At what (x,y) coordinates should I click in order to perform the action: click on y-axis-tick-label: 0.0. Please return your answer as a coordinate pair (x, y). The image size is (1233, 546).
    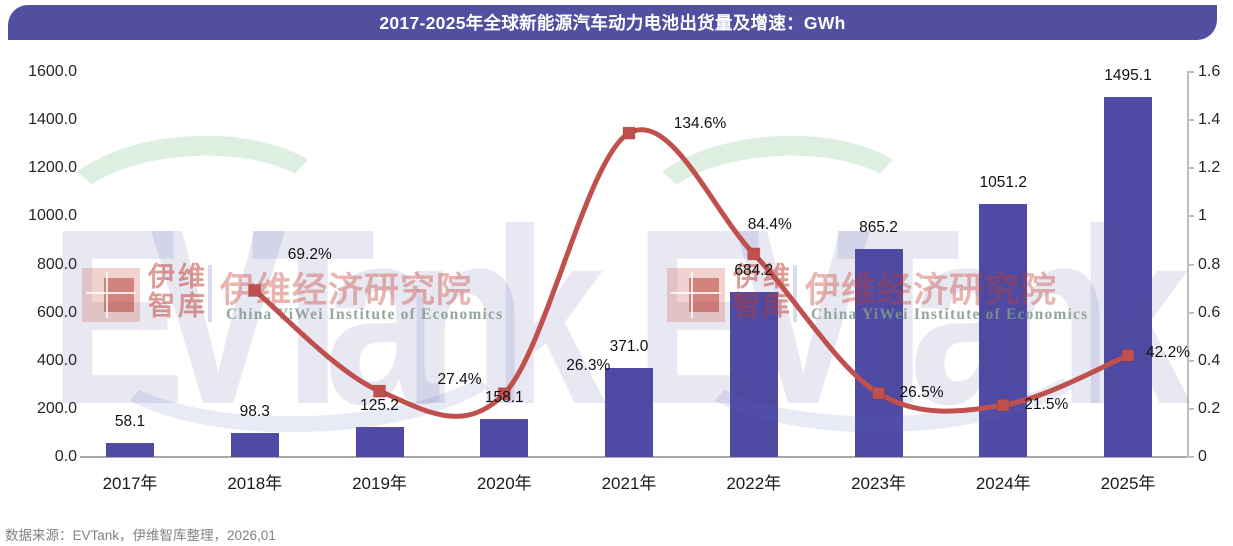
    Looking at the image, I should click on (65, 456).